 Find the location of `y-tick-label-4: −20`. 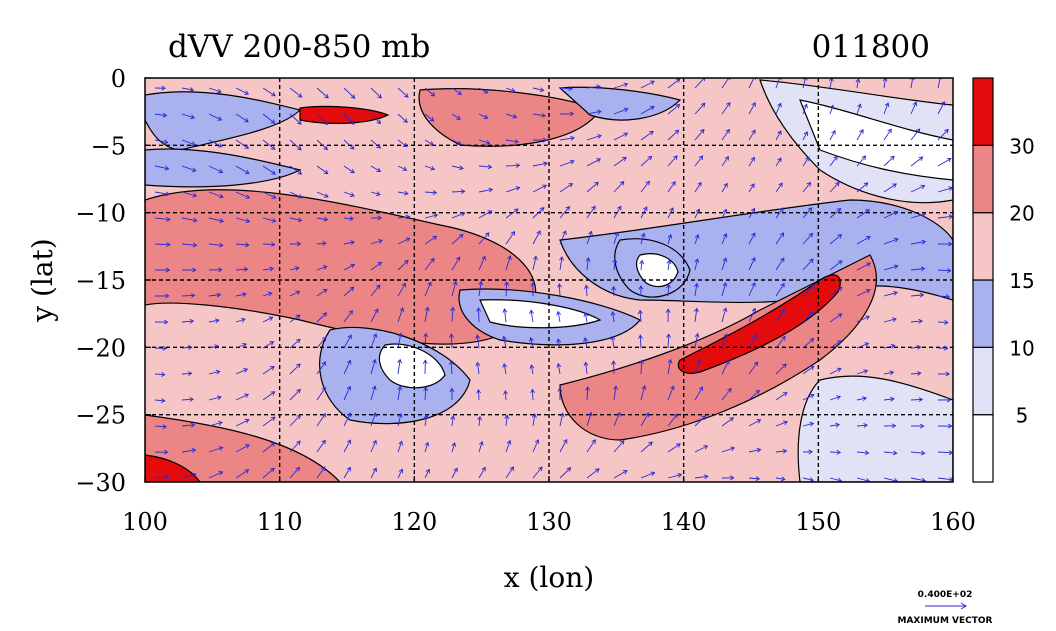

y-tick-label-4: −20 is located at coordinates (100, 348).